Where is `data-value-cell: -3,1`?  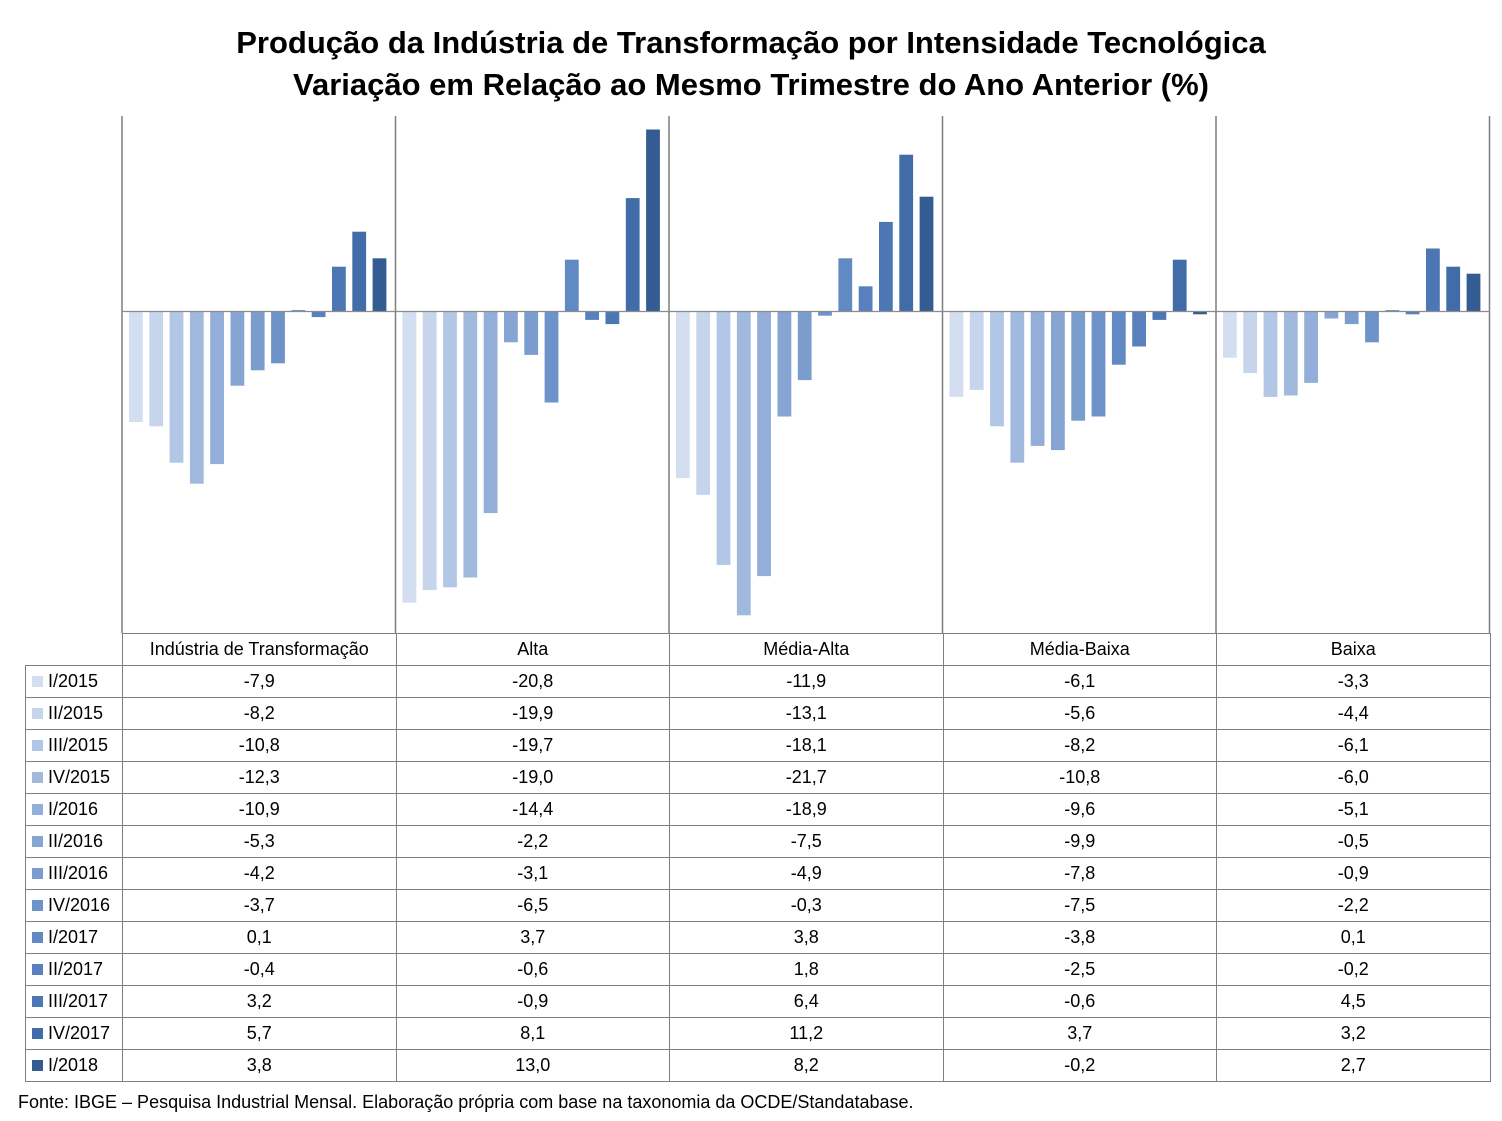
data-value-cell: -3,1 is located at coordinates (532, 873).